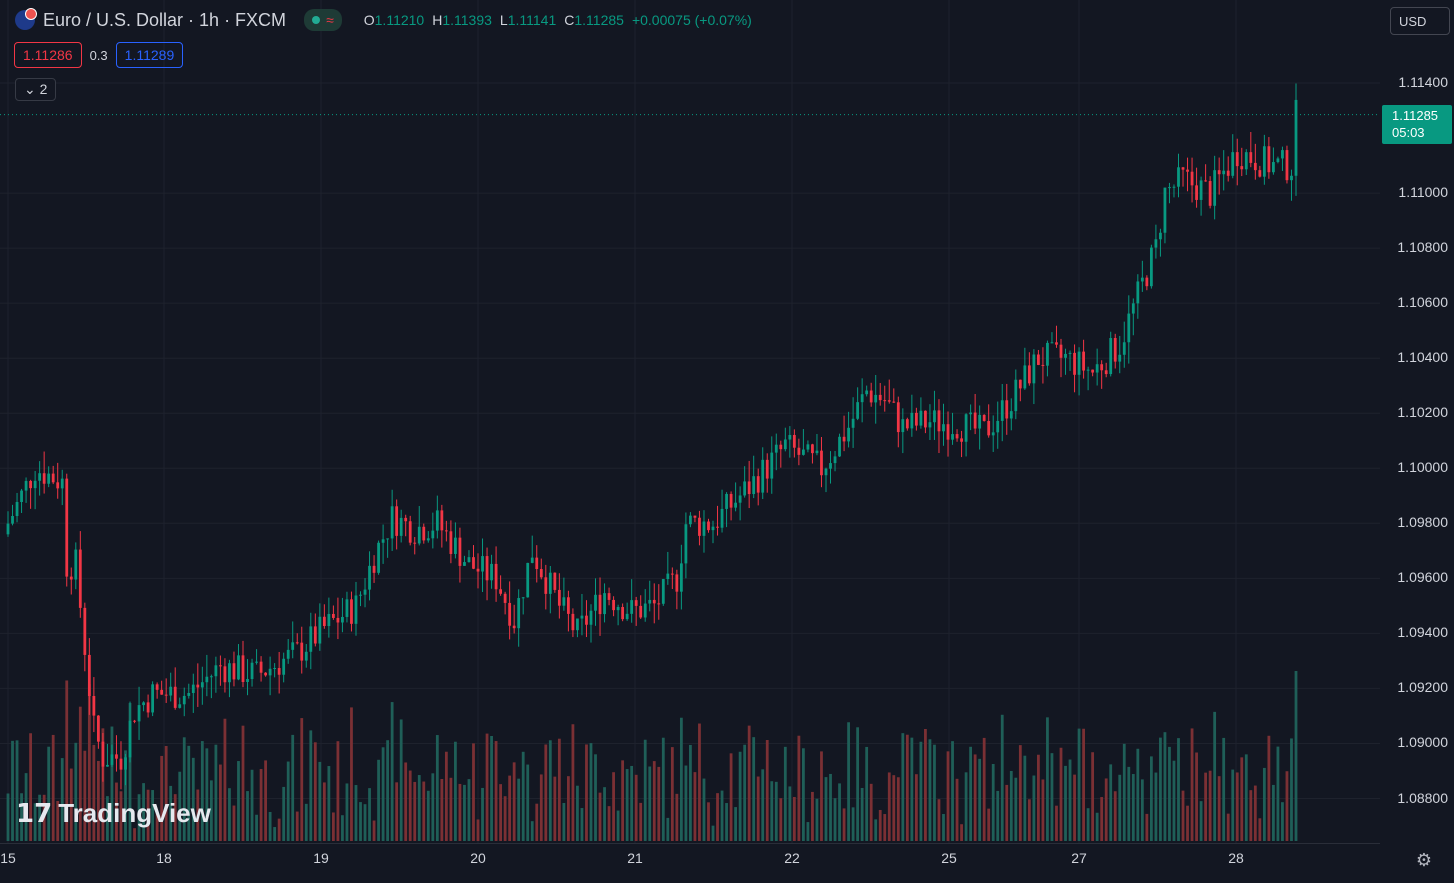  Describe the element at coordinates (316, 20) in the screenshot. I see `market-open-dot-icon` at that location.